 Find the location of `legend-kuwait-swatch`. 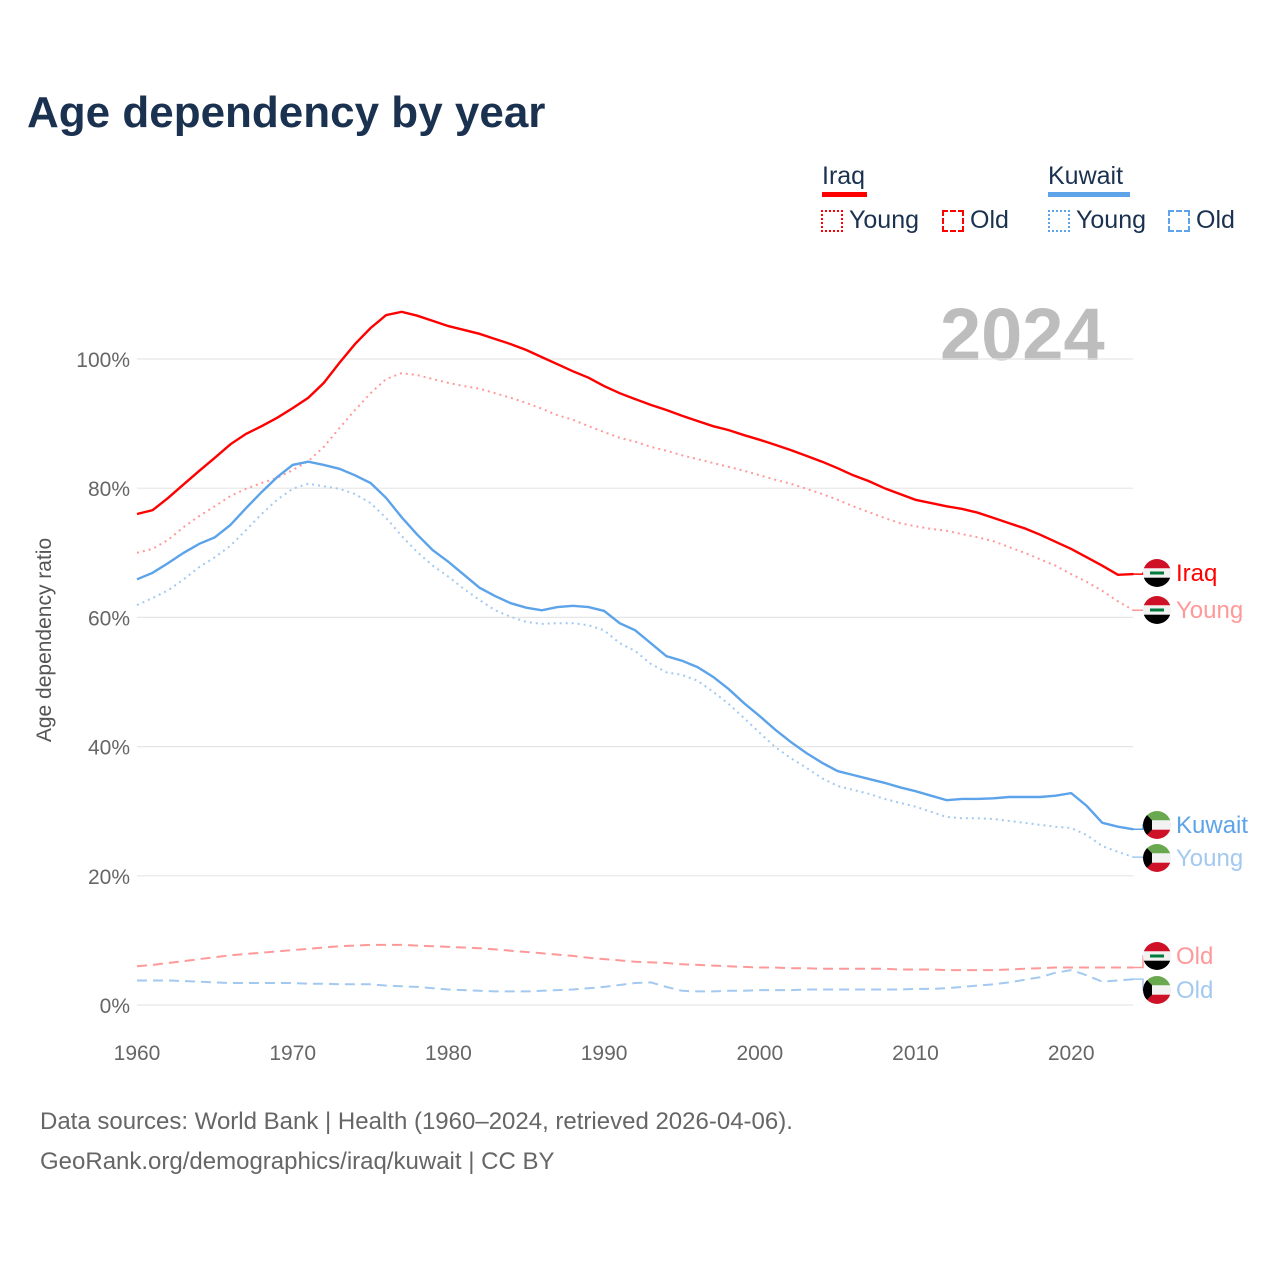

legend-kuwait-swatch is located at coordinates (1089, 194).